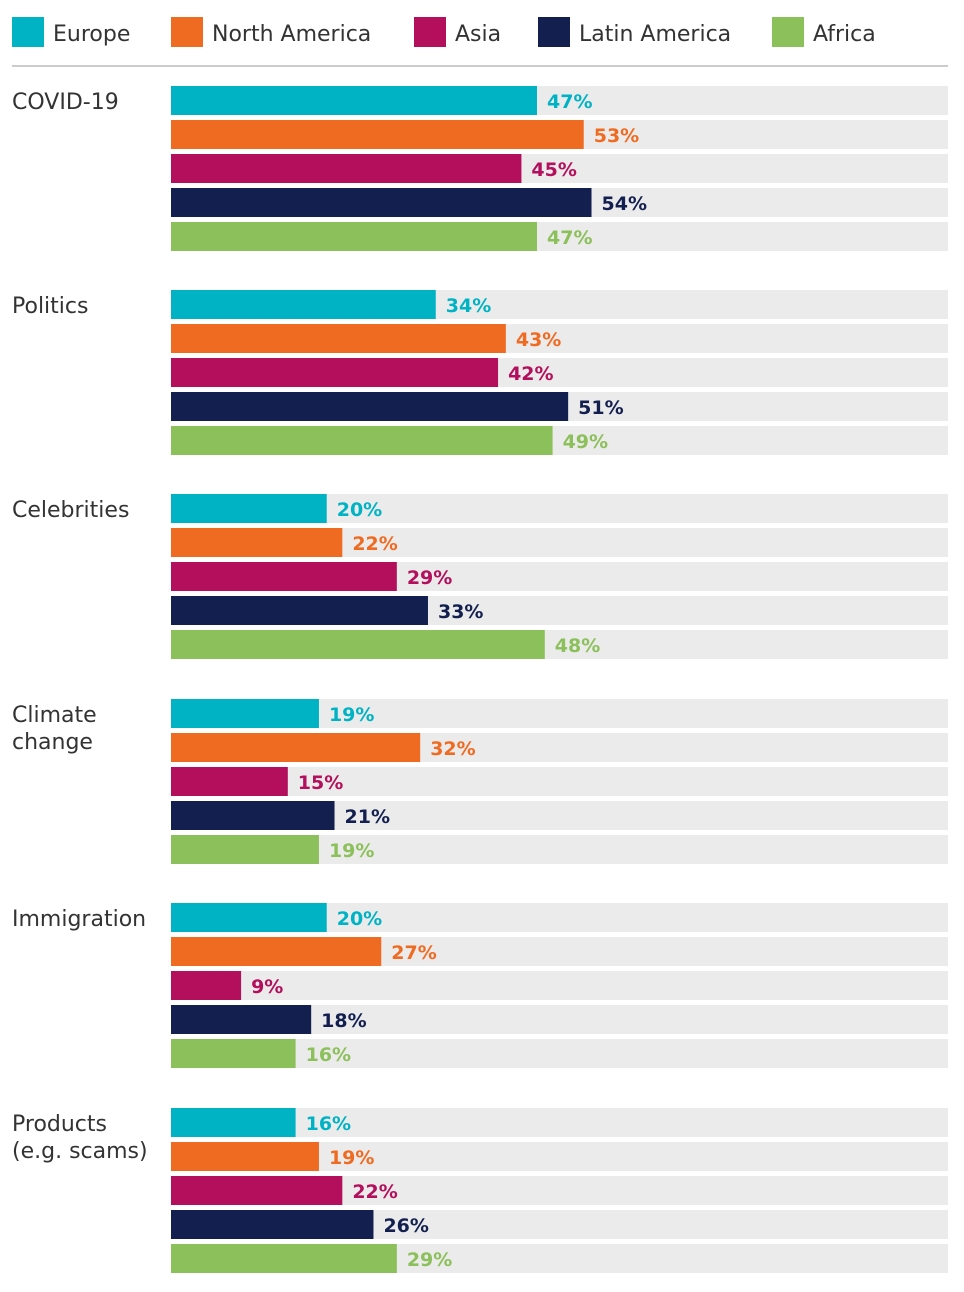 The width and height of the screenshot is (964, 1292). Describe the element at coordinates (553, 170) in the screenshot. I see `value-label-asia: 45%` at that location.